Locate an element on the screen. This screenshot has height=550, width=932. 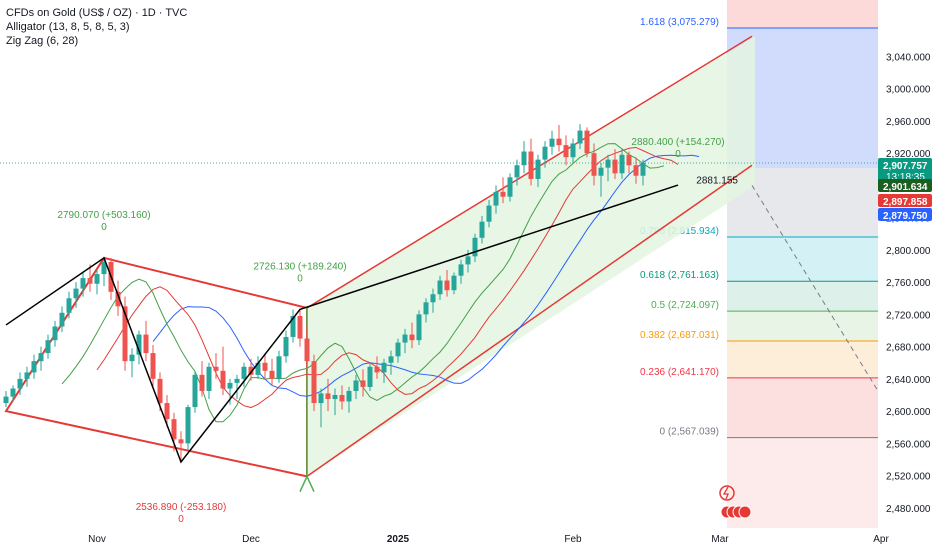
projection-arrow is located at coordinates (307, 483).